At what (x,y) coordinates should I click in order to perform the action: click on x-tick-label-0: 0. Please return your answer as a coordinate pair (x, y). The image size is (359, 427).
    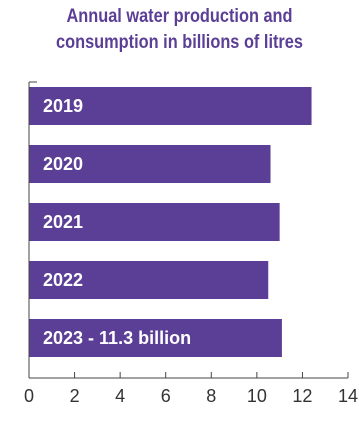
    Looking at the image, I should click on (29, 396).